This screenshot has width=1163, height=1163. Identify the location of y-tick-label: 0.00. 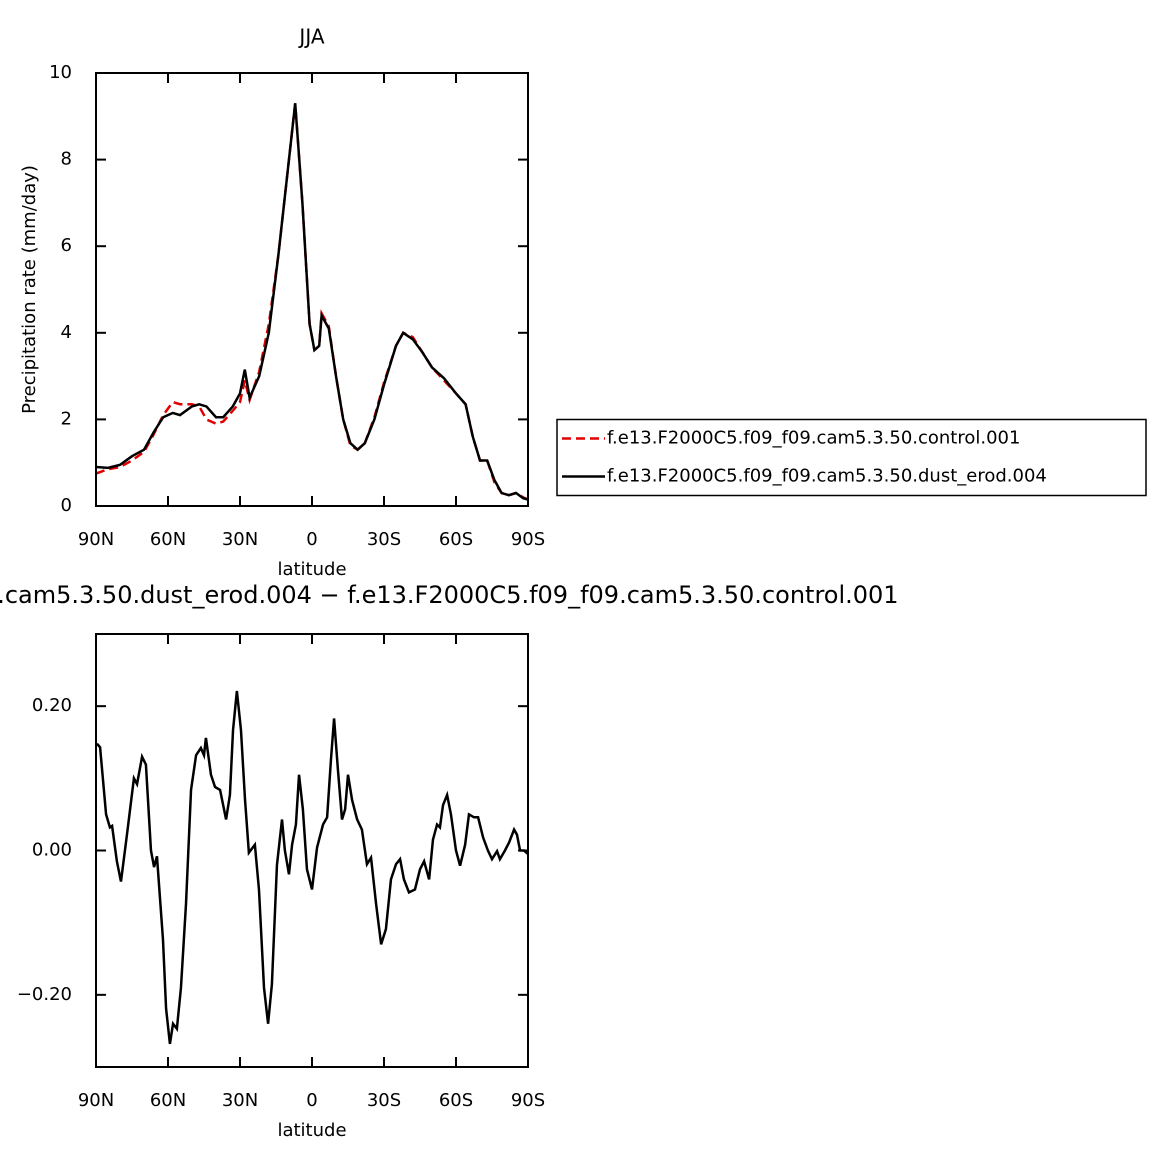
(52, 850).